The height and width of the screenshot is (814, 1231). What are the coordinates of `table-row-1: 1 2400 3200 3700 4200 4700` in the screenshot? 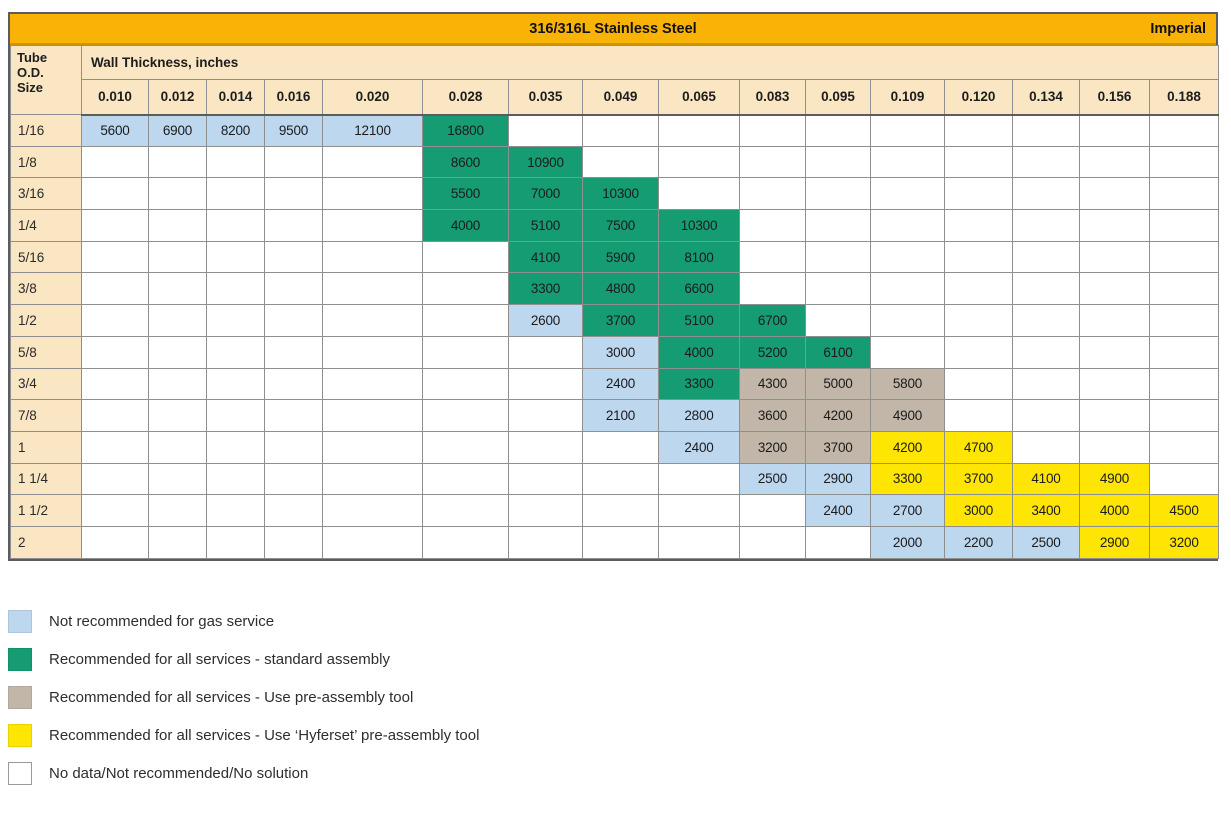 It's located at (615, 447).